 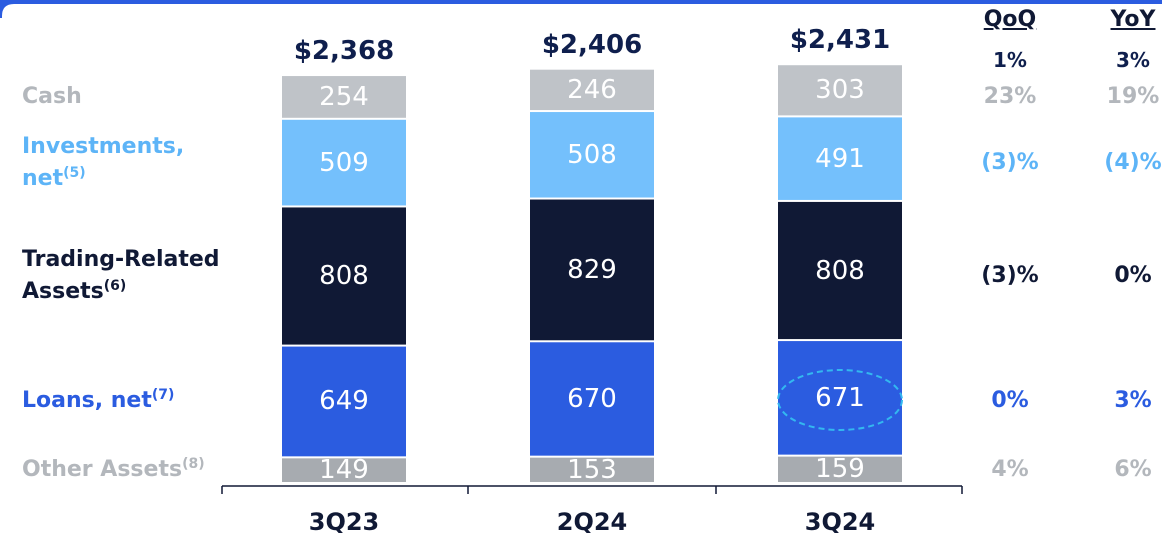 What do you see at coordinates (1010, 60) in the screenshot?
I see `change-total: 1%` at bounding box center [1010, 60].